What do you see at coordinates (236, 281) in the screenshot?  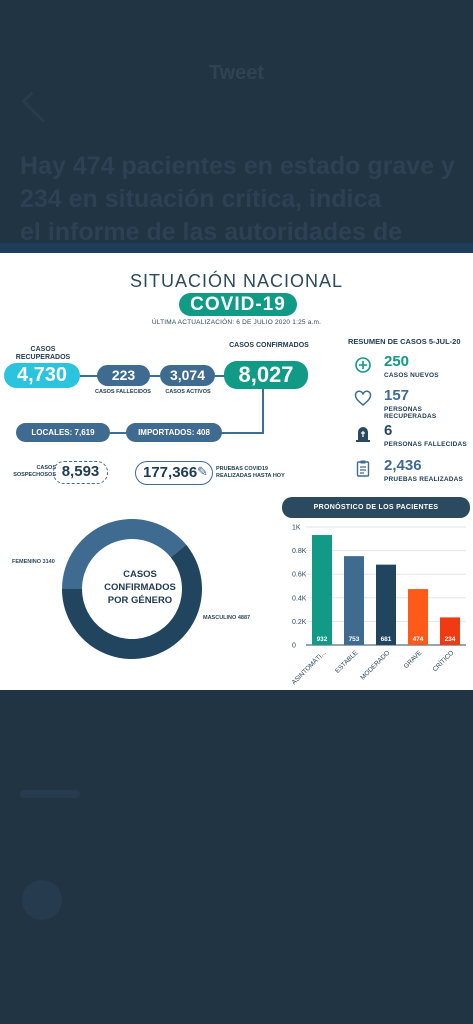 I see `infographic-title: SITUACIÓN NACIONAL` at bounding box center [236, 281].